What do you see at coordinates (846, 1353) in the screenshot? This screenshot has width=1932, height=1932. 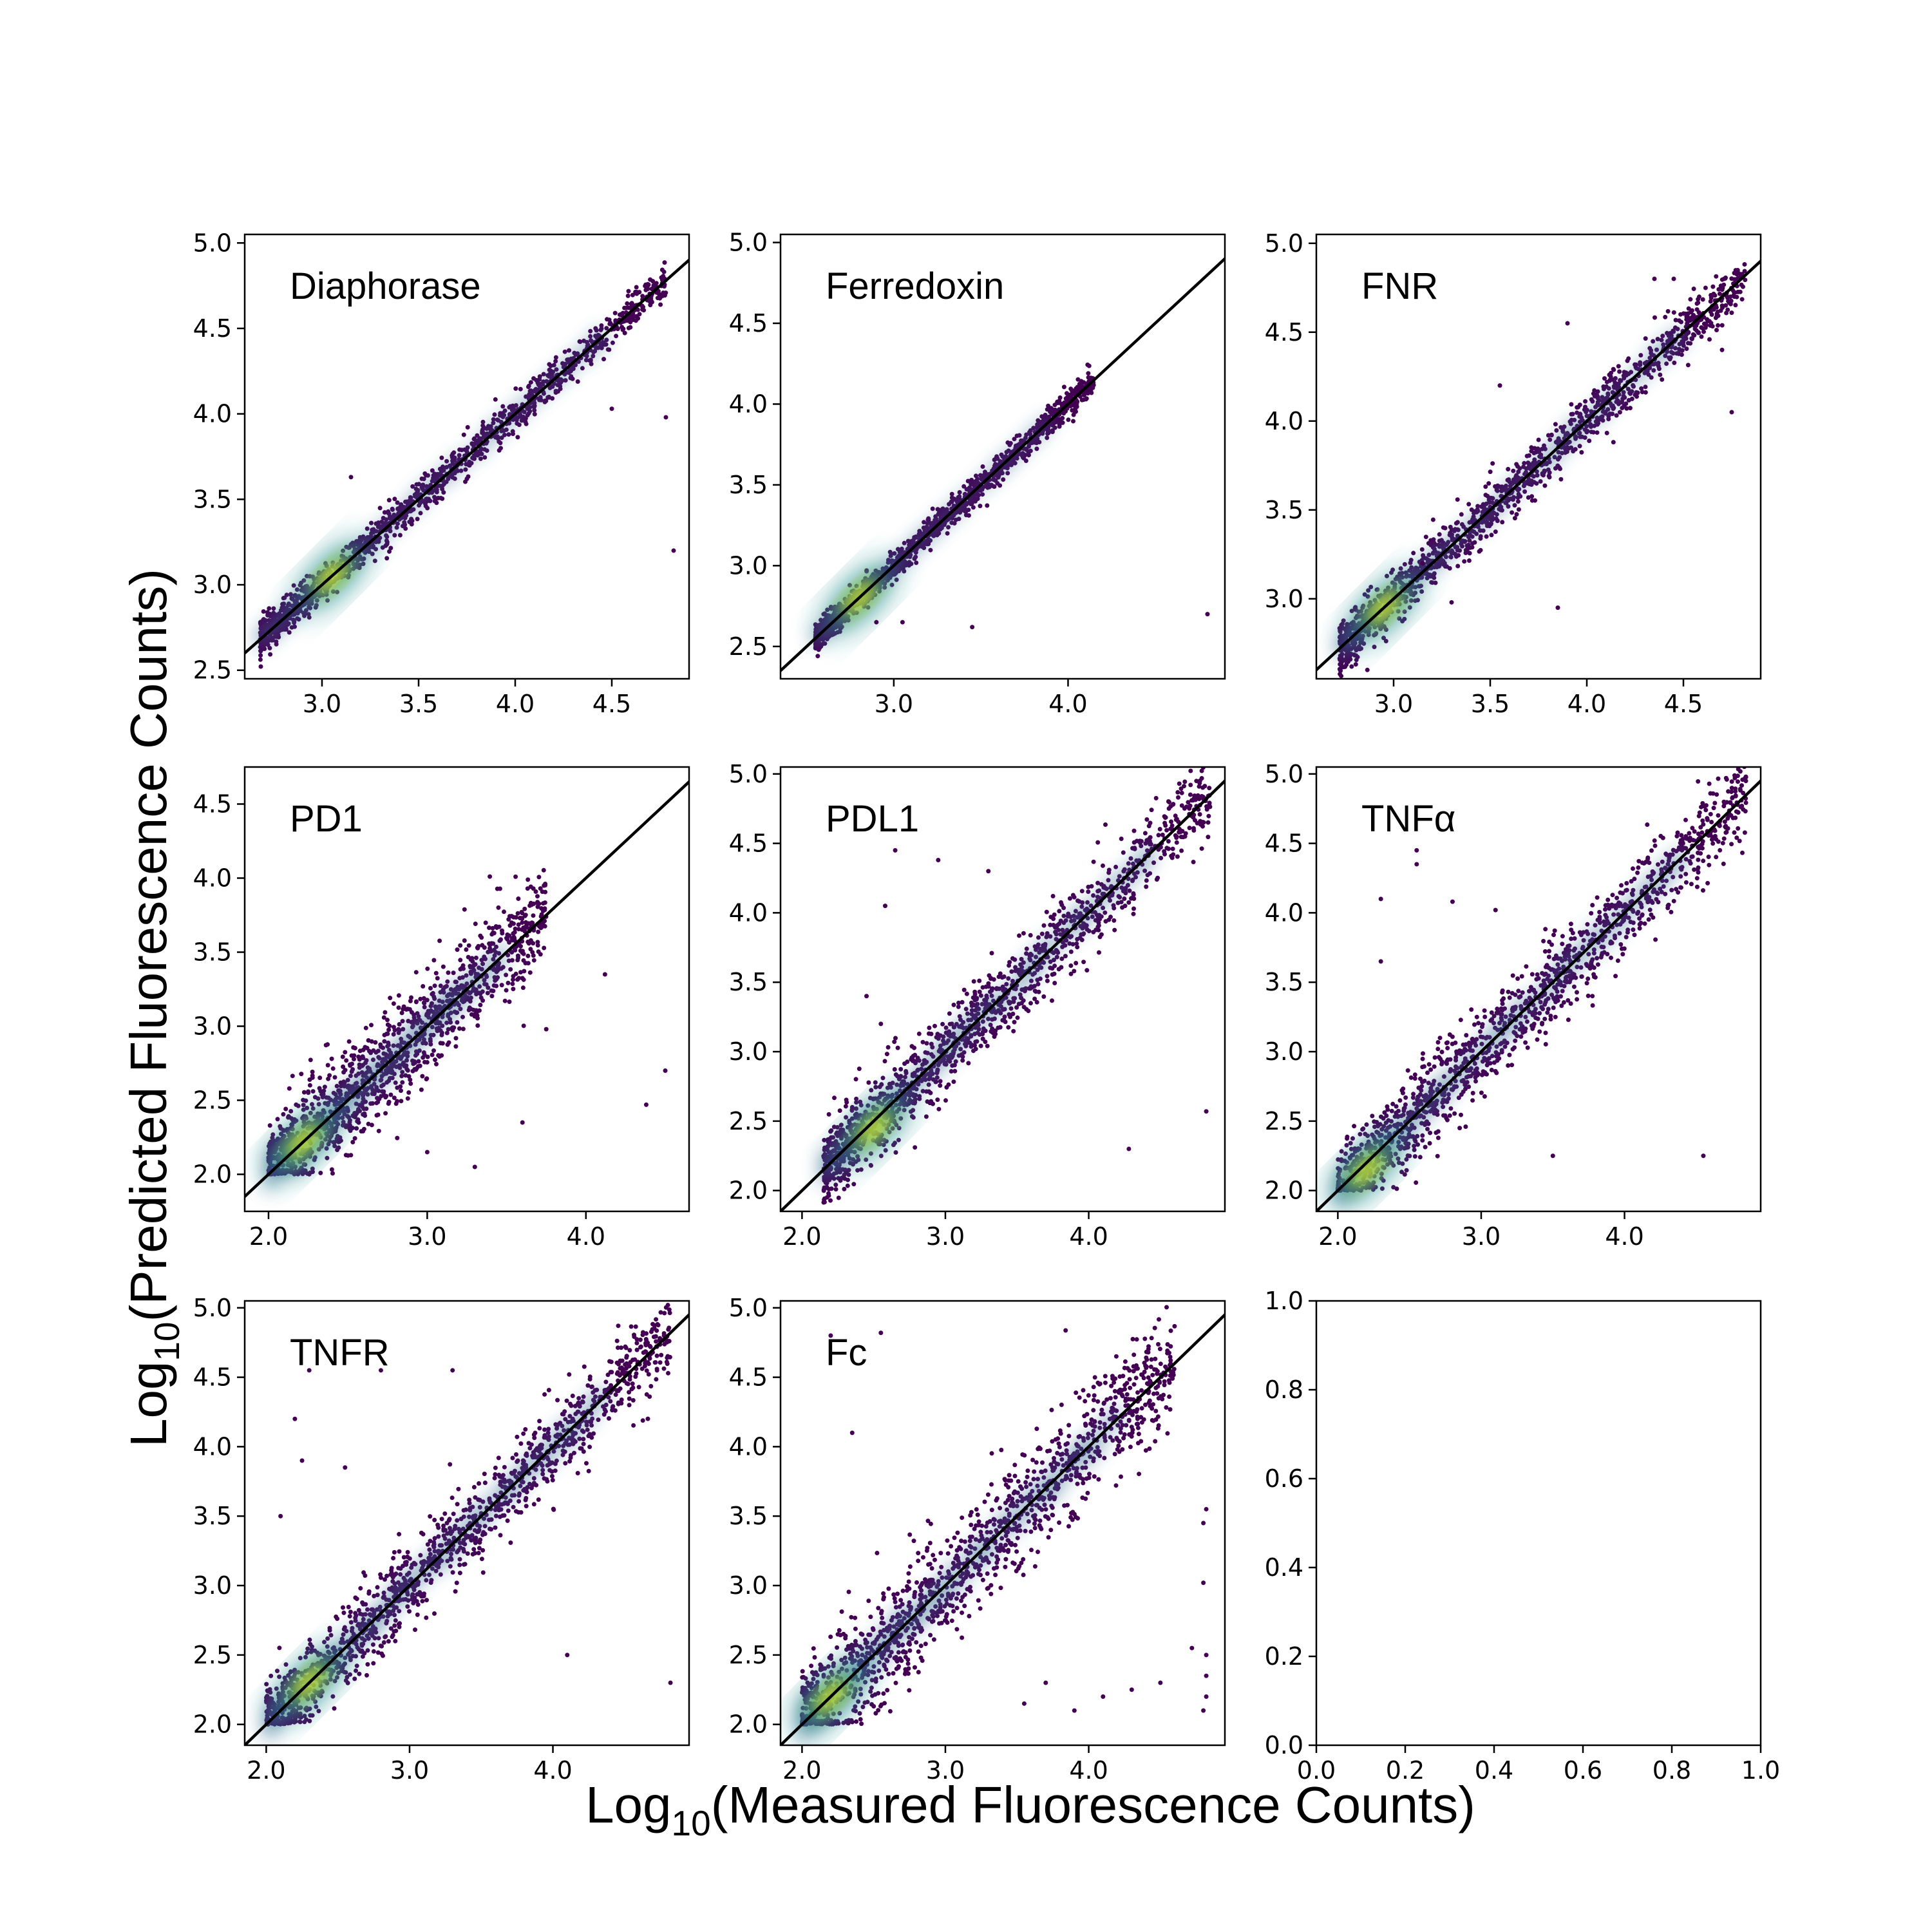 I see `panel-title: Fc` at bounding box center [846, 1353].